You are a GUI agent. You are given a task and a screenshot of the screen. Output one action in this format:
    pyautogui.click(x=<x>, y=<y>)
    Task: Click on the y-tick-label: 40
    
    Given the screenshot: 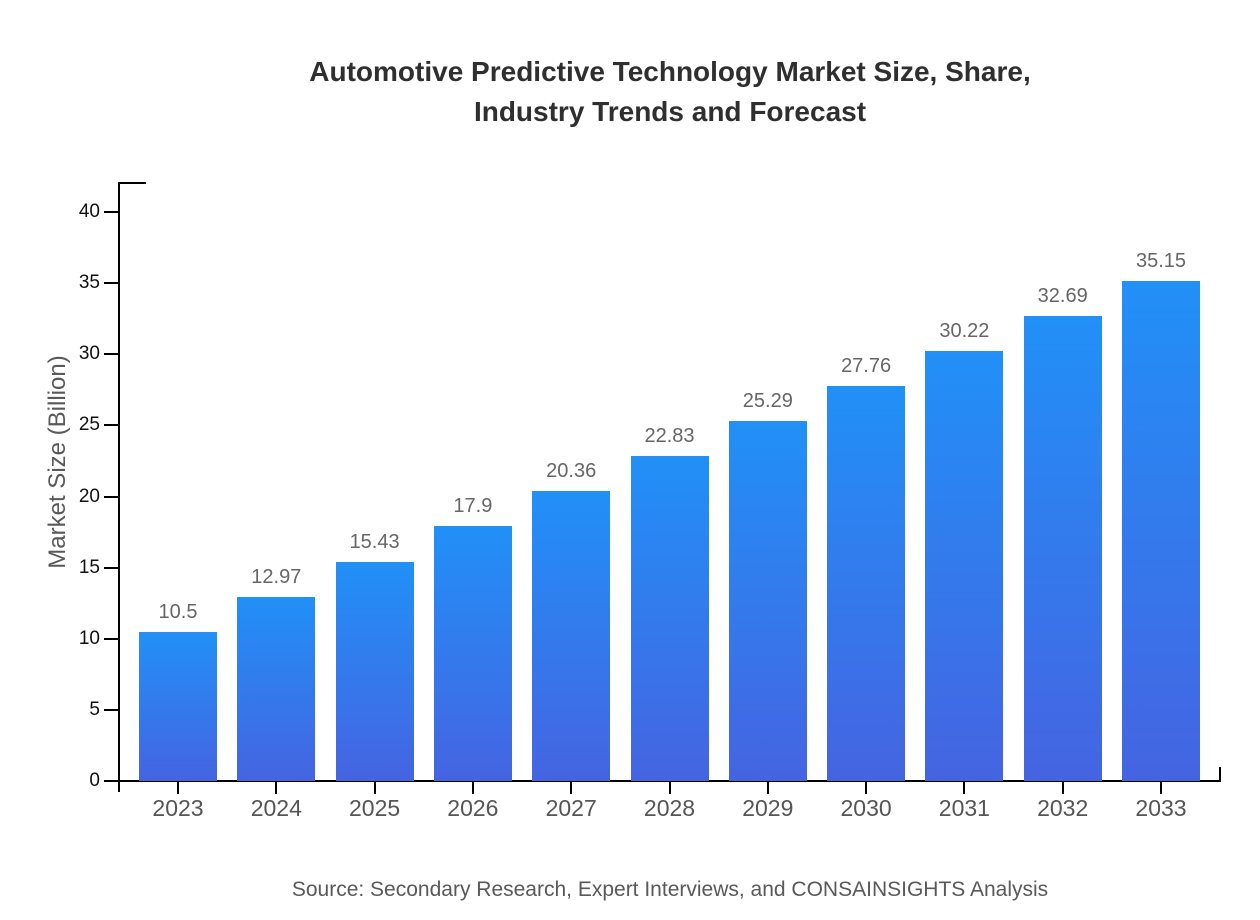 What is the action you would take?
    pyautogui.click(x=89, y=211)
    